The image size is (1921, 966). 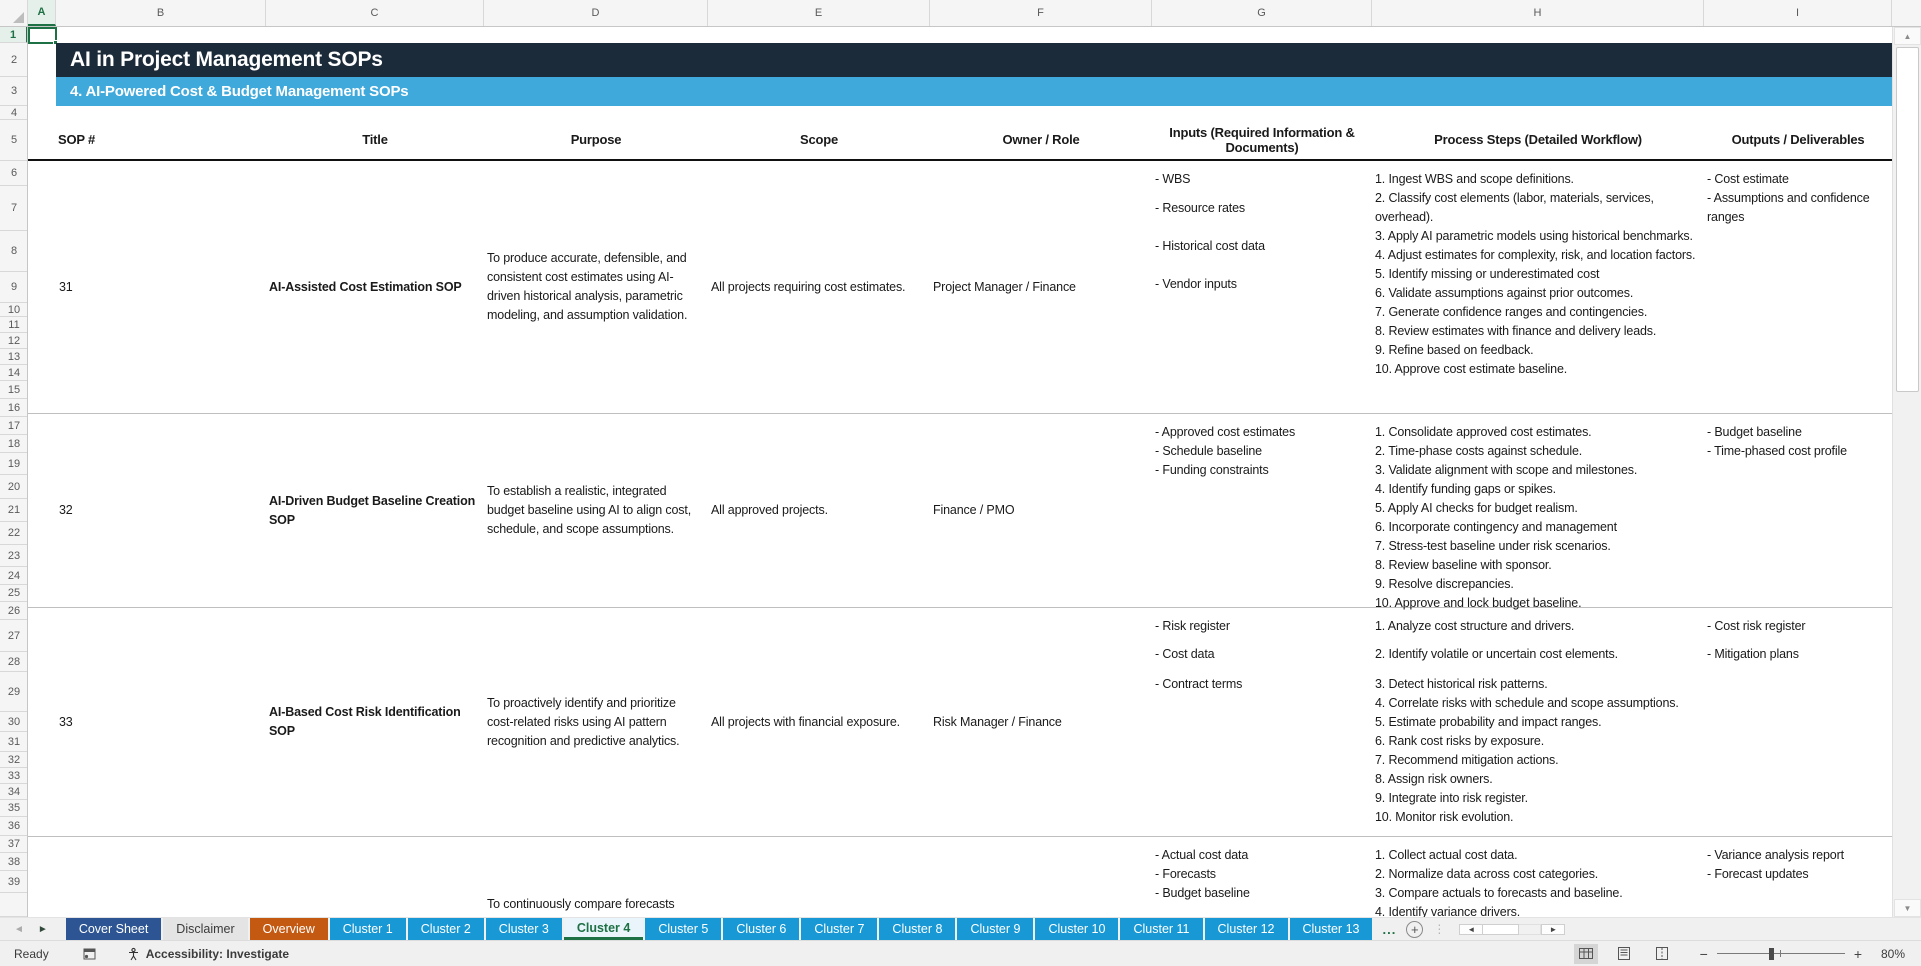 I want to click on row-header-15: 15, so click(x=13, y=390).